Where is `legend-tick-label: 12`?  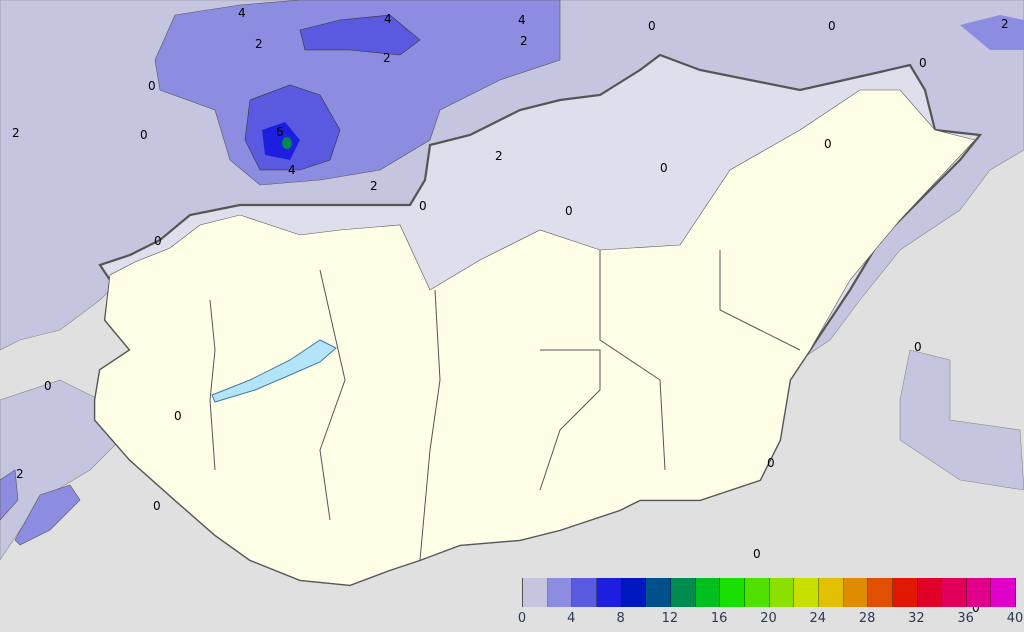
legend-tick-label: 12 is located at coordinates (670, 618).